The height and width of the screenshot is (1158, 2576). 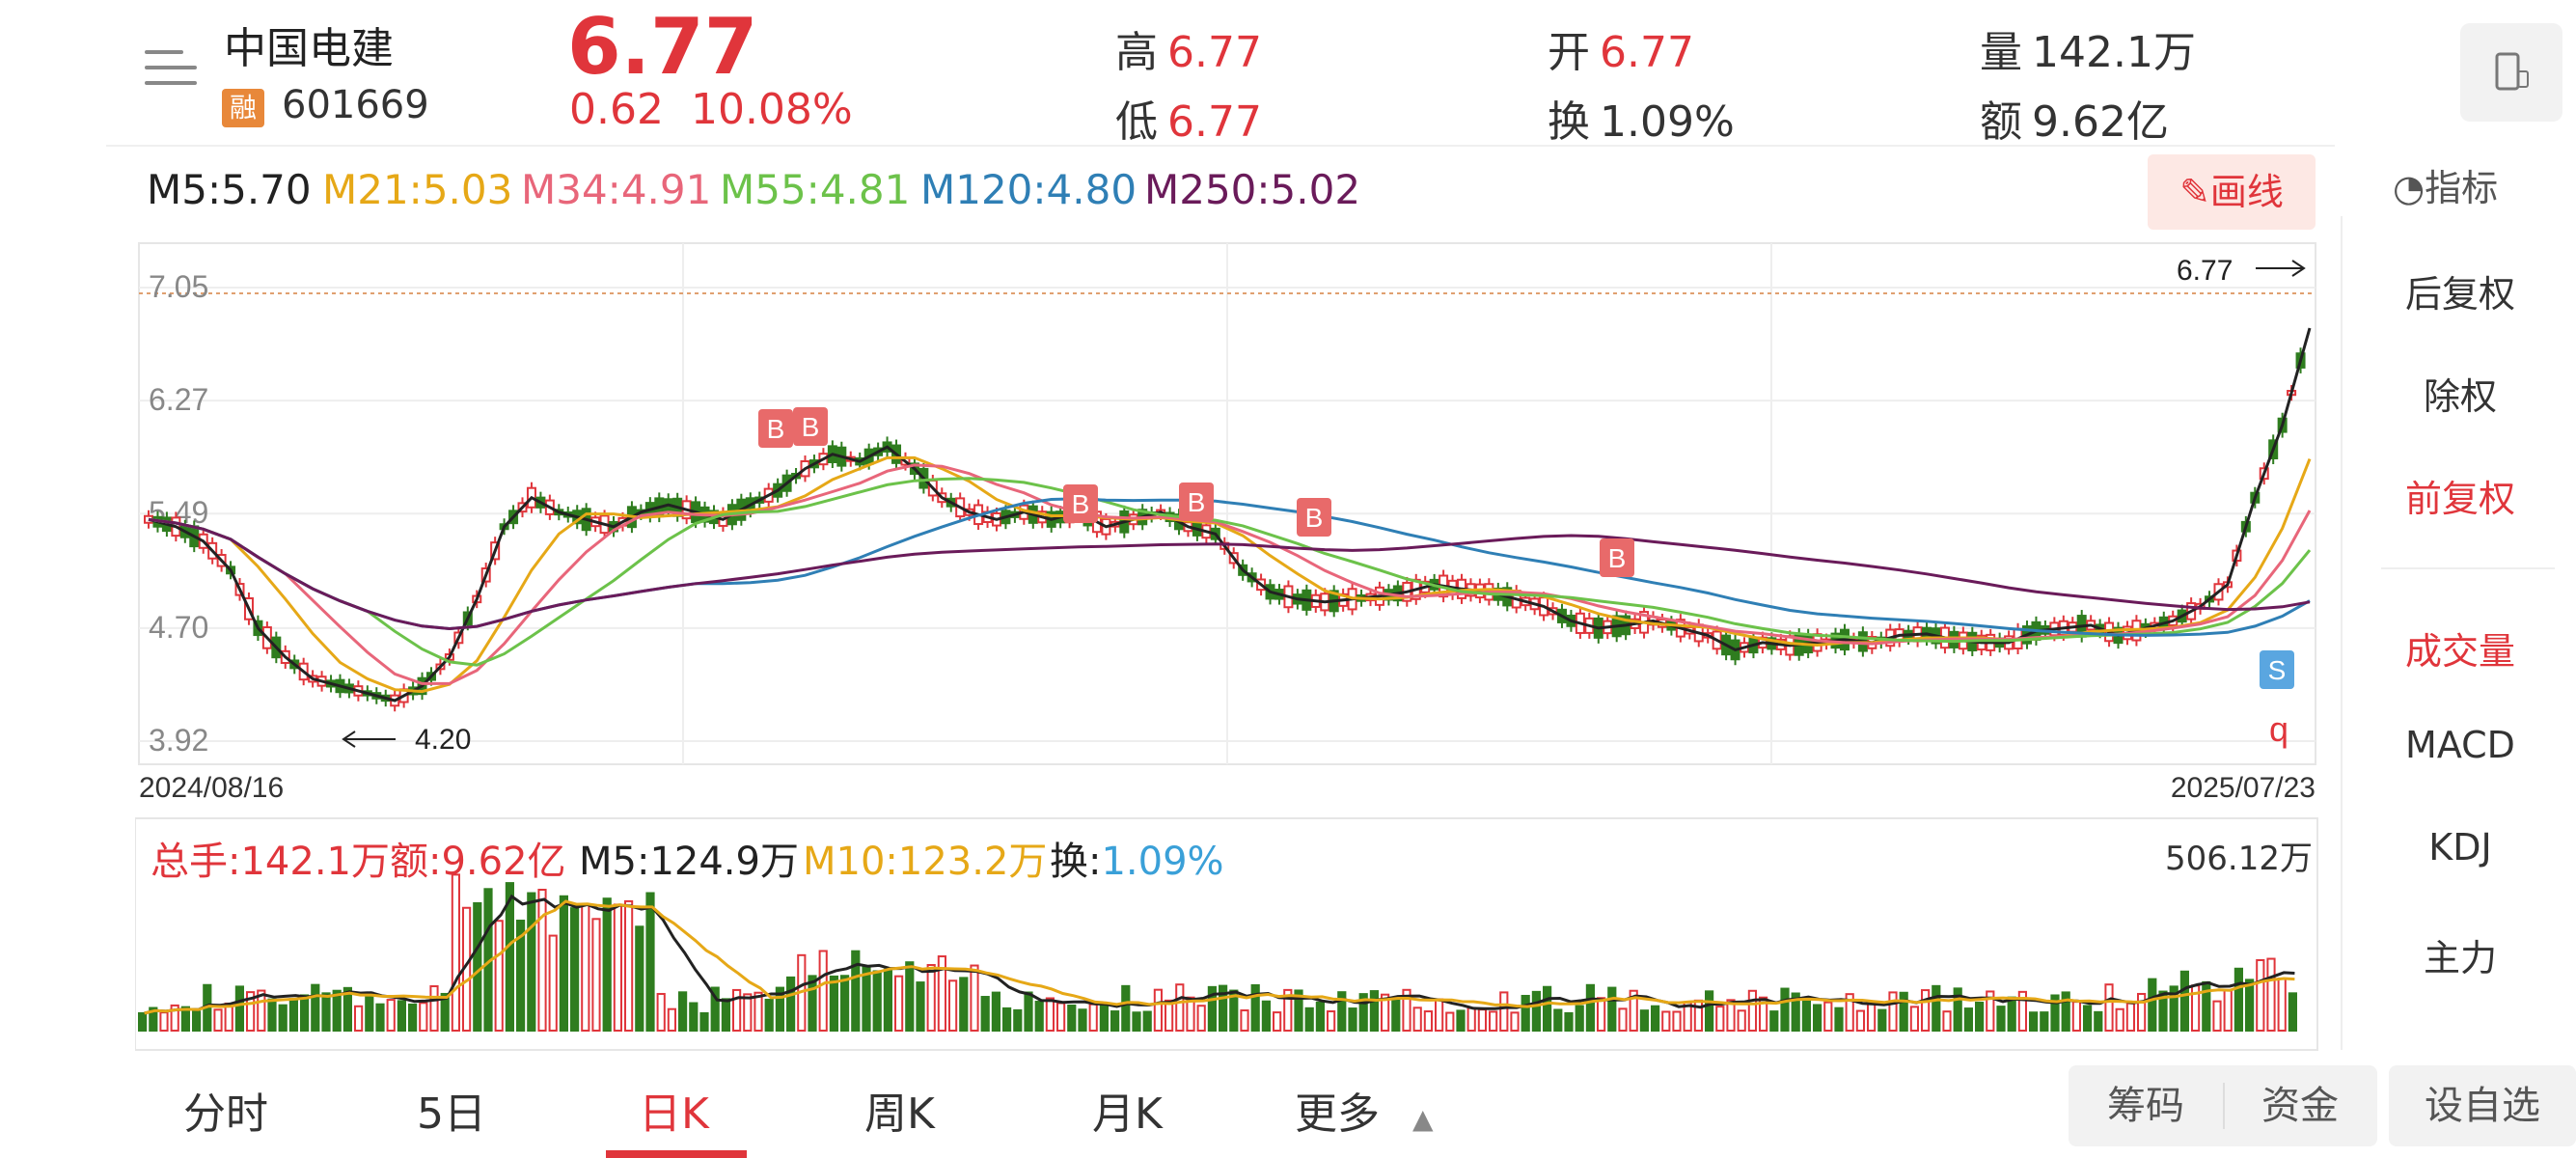 What do you see at coordinates (212, 788) in the screenshot?
I see `x-start-label: 2024/08/16` at bounding box center [212, 788].